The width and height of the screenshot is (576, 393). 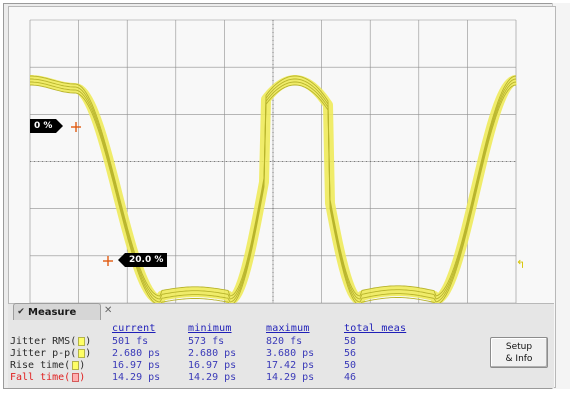 What do you see at coordinates (290, 353) in the screenshot?
I see `table-cell: 3.680 ps` at bounding box center [290, 353].